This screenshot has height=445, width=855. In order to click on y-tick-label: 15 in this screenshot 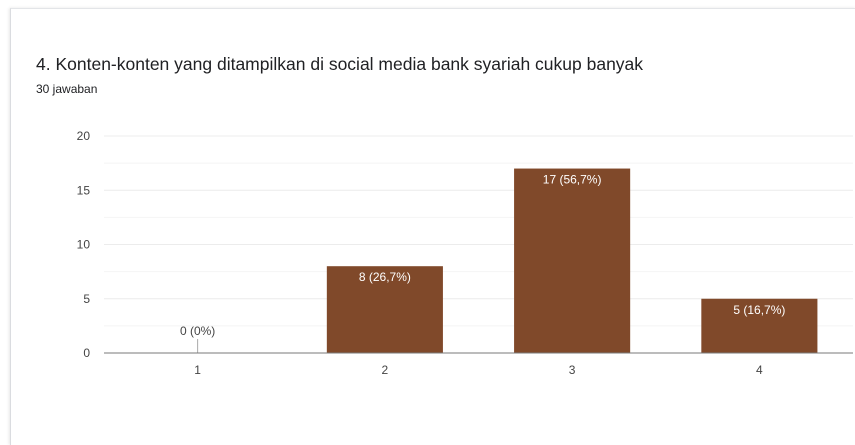, I will do `click(84, 190)`.